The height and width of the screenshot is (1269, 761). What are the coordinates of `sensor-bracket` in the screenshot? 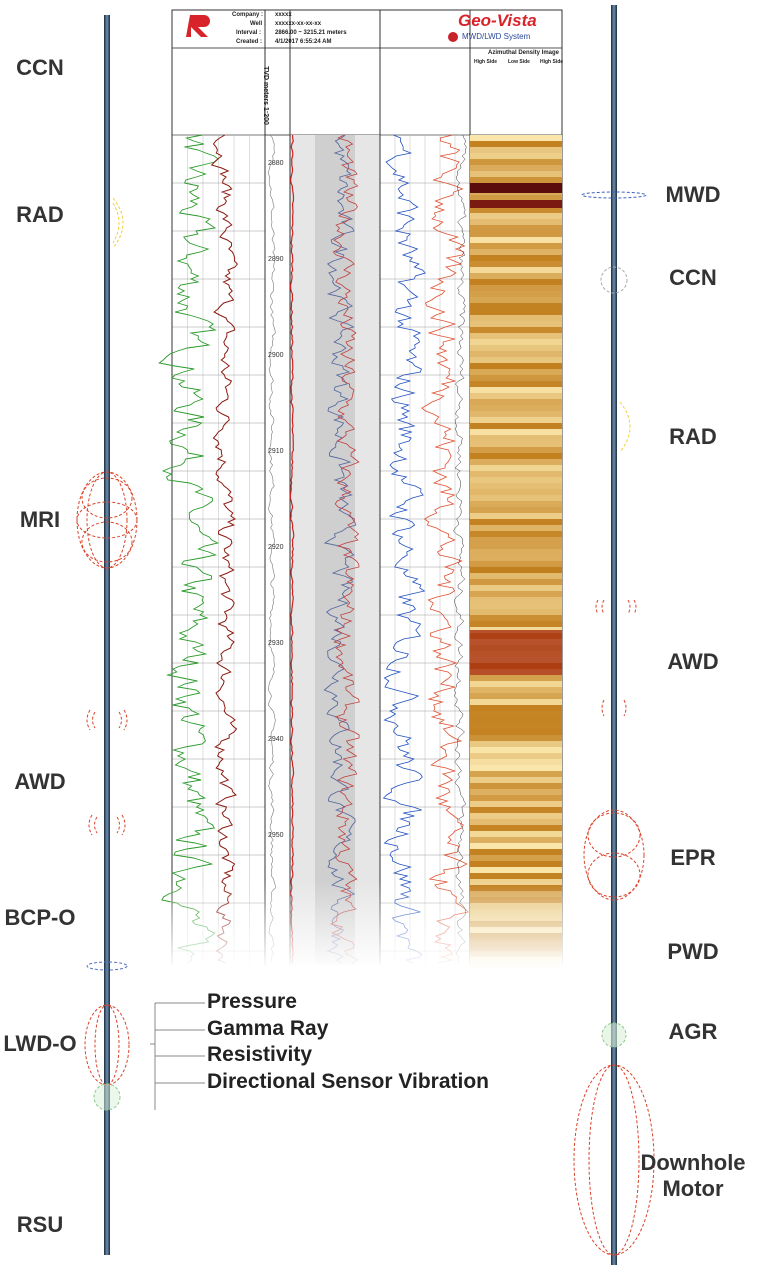 It's located at (177, 1056).